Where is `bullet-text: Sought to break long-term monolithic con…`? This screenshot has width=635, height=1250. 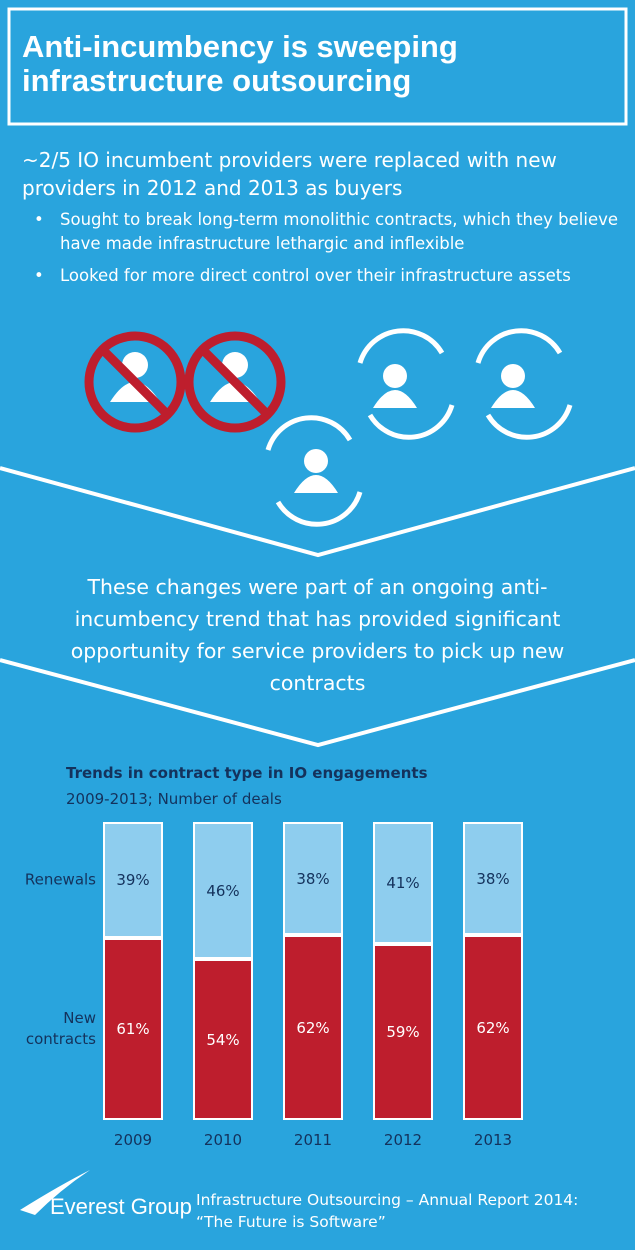 bullet-text: Sought to break long-term monolithic con… is located at coordinates (339, 231).